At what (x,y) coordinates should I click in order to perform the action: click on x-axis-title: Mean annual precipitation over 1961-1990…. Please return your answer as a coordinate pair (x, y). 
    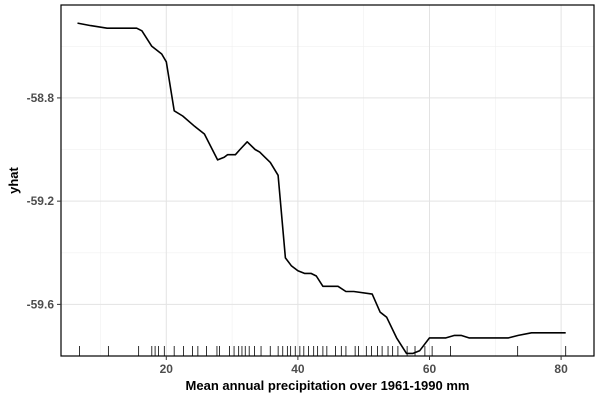
    Looking at the image, I should click on (328, 385).